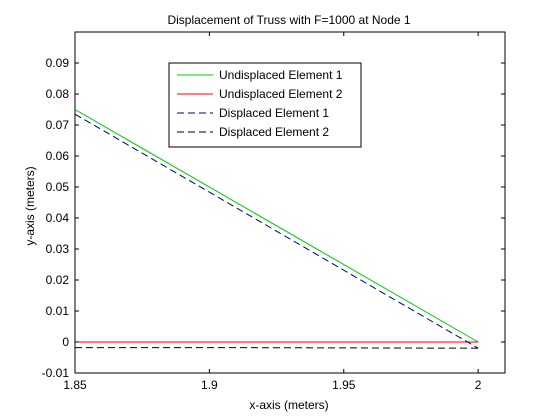  I want to click on y-tick-label: 0.03, so click(58, 249).